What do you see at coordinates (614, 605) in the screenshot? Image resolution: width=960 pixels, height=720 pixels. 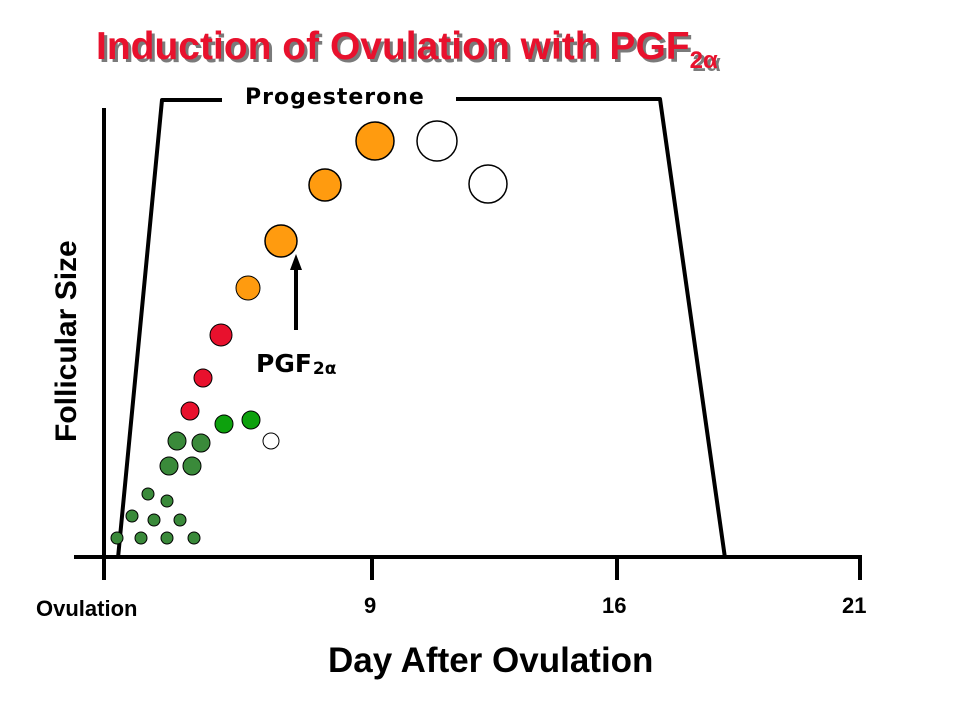 I see `x-tick-label-16: 16` at bounding box center [614, 605].